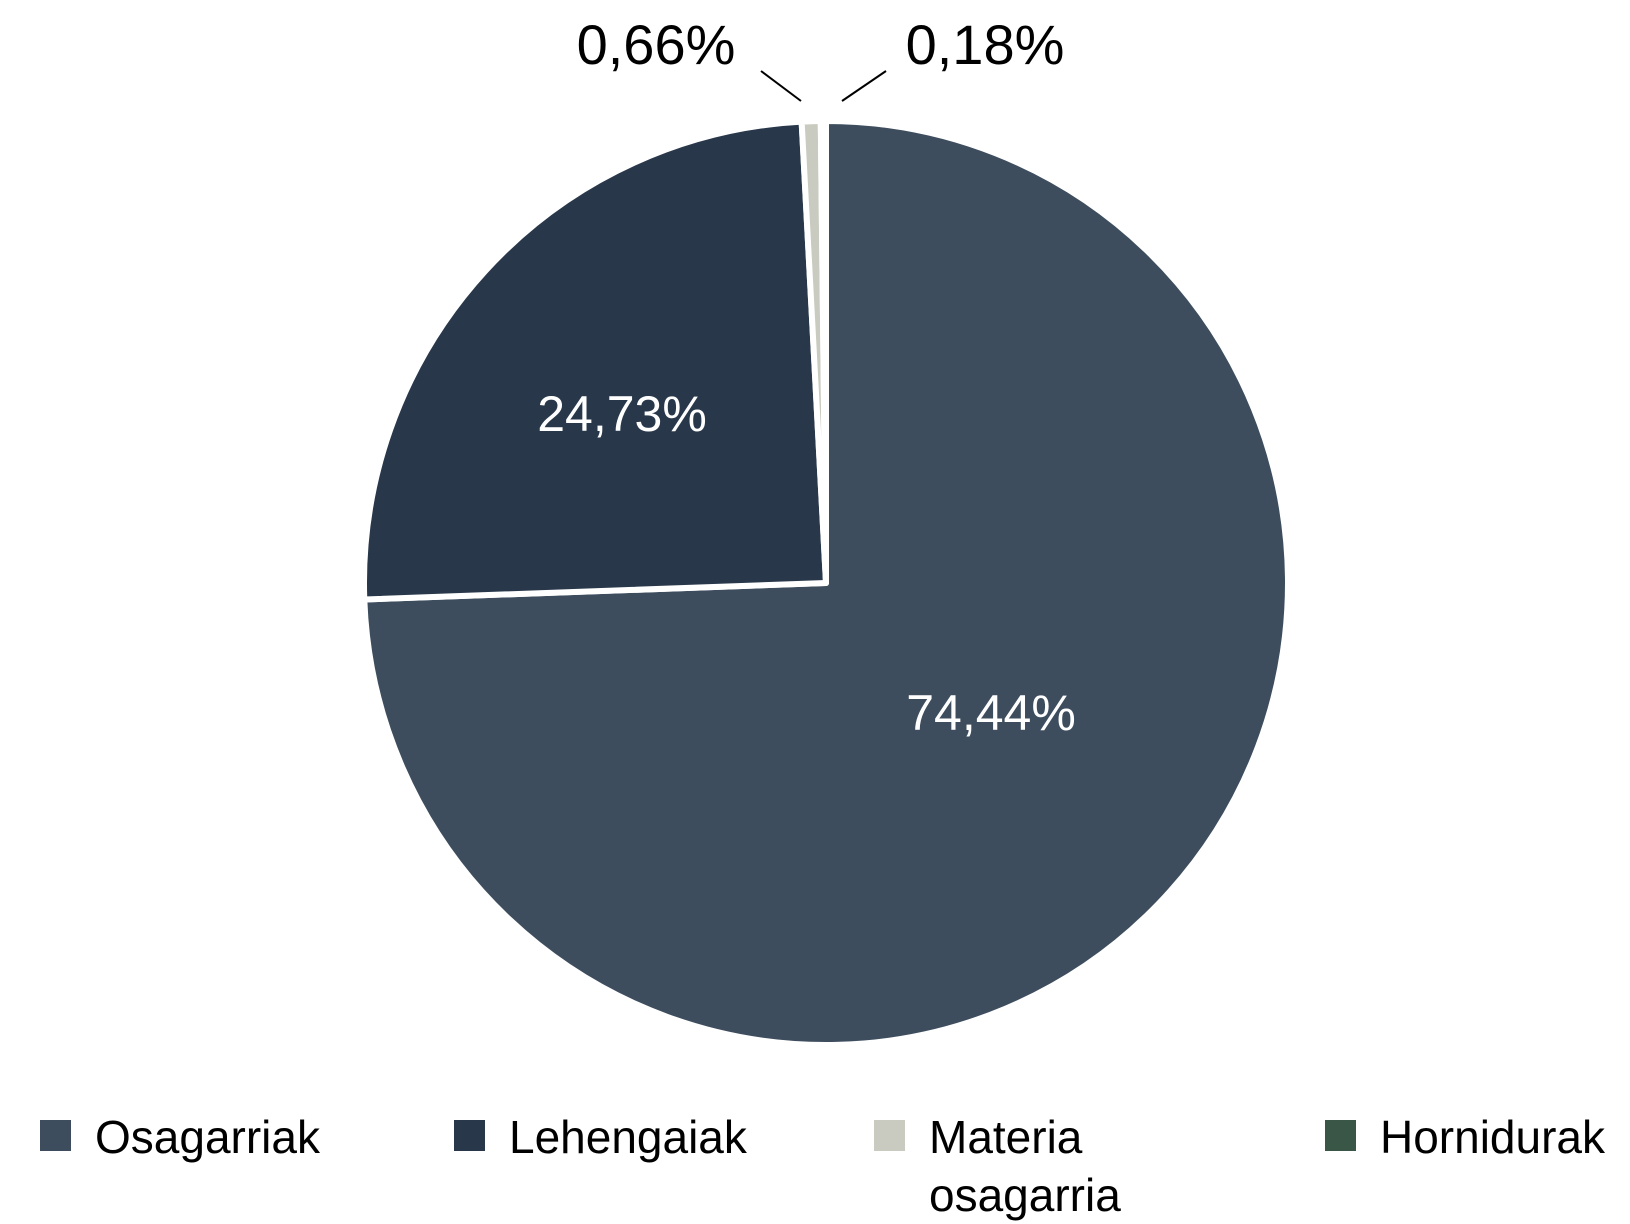  I want to click on data-label: 0,18%, so click(985, 44).